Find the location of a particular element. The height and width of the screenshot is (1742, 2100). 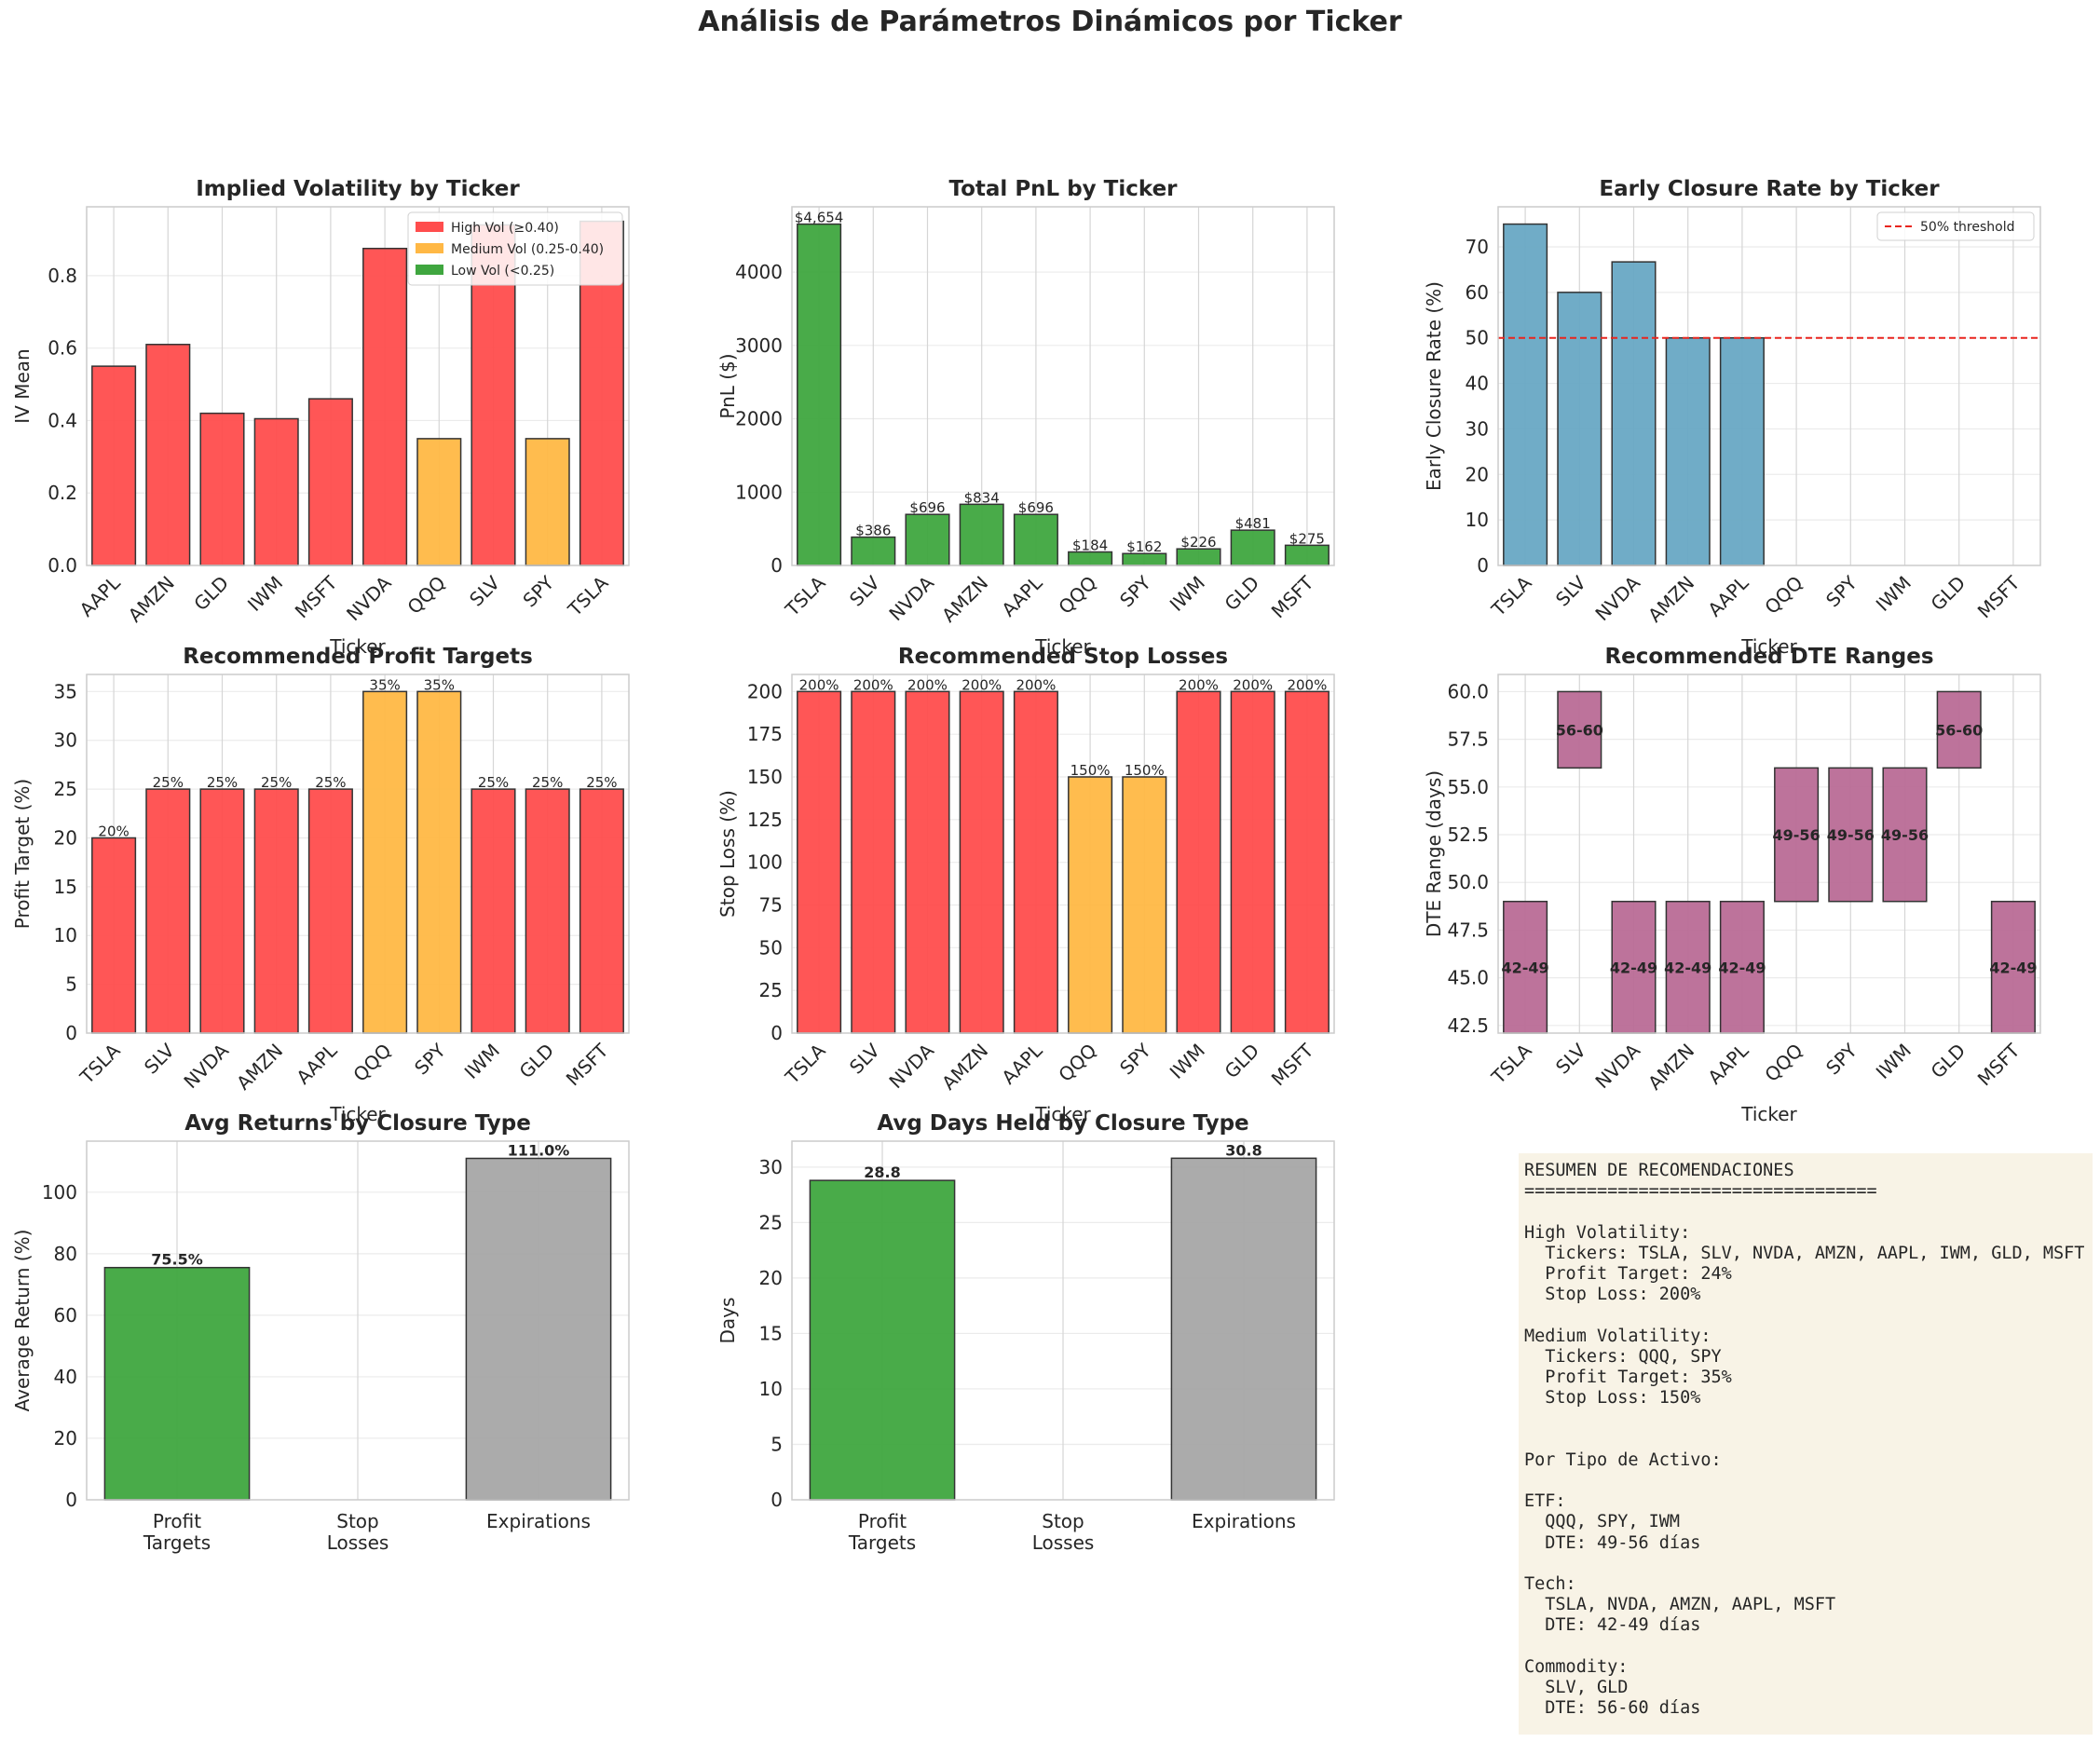

data-label: 56-60 is located at coordinates (1579, 730).